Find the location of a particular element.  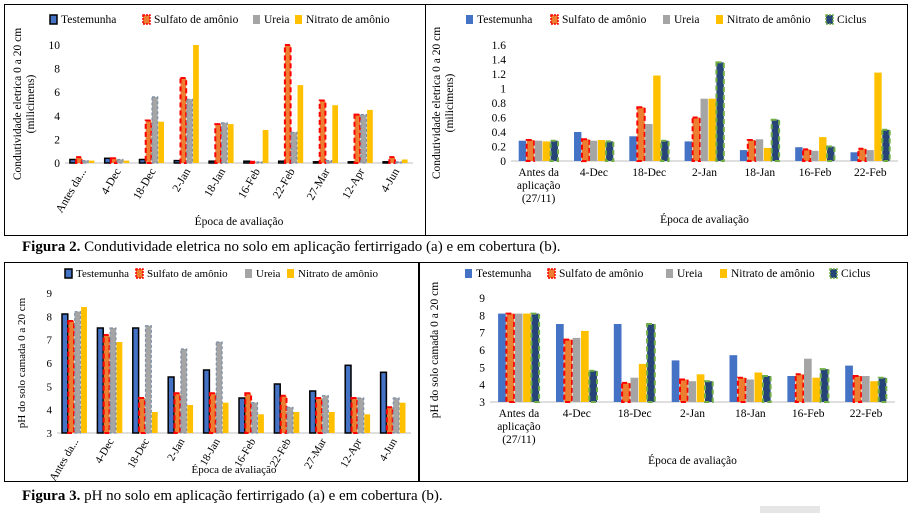

y-tick-label: 6 is located at coordinates (57, 93).